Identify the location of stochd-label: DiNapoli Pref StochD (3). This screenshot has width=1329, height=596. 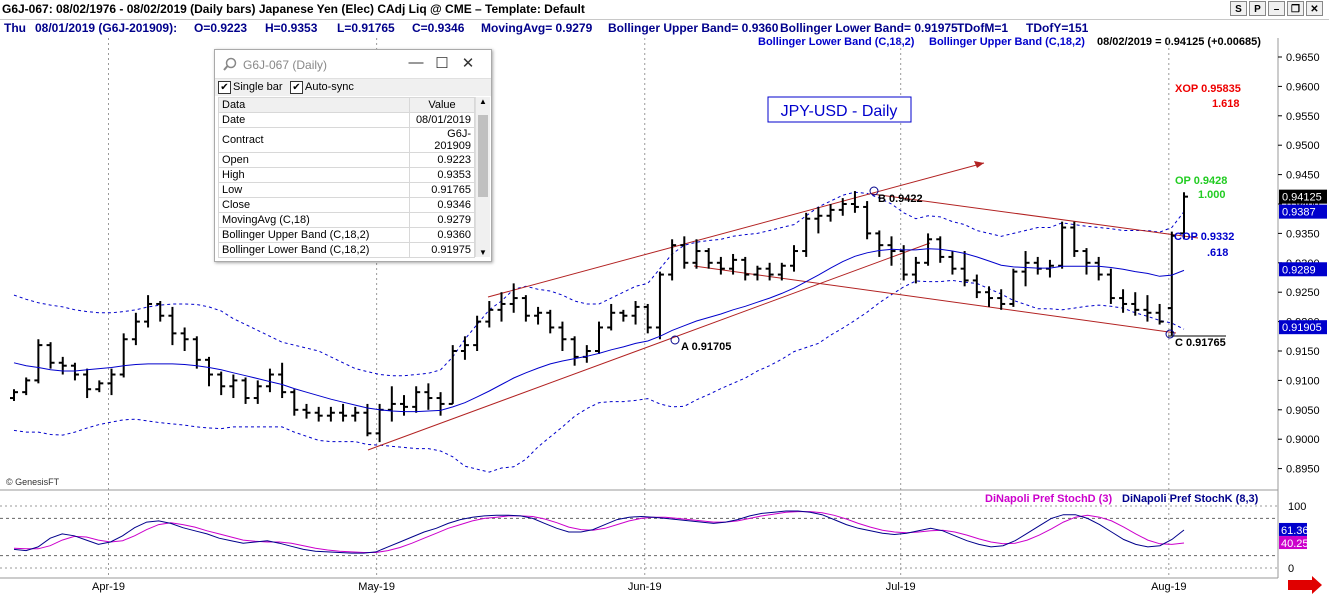
(1048, 499).